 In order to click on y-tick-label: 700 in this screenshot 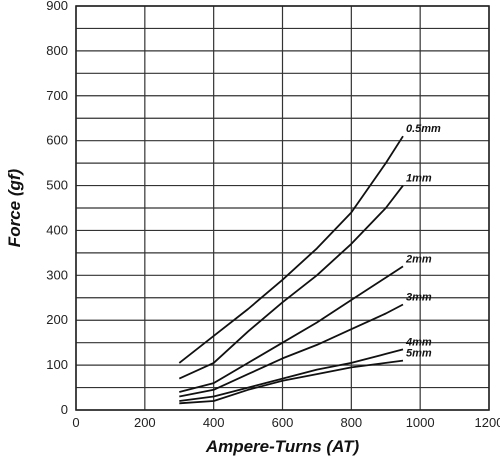, I will do `click(57, 95)`.